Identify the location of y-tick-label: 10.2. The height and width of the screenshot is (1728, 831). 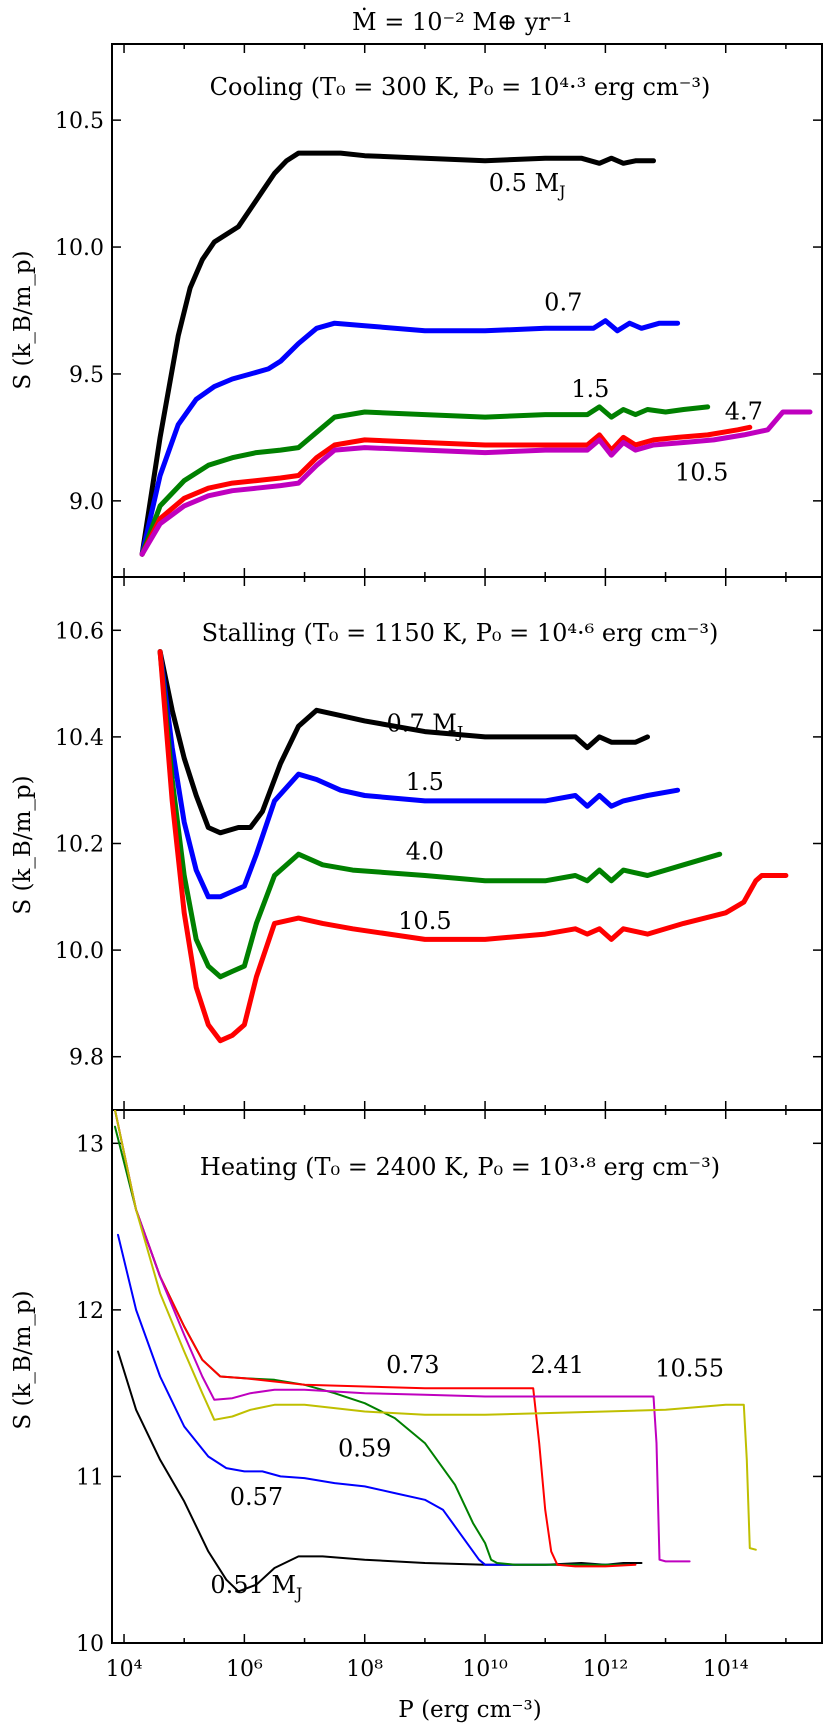
(79, 845).